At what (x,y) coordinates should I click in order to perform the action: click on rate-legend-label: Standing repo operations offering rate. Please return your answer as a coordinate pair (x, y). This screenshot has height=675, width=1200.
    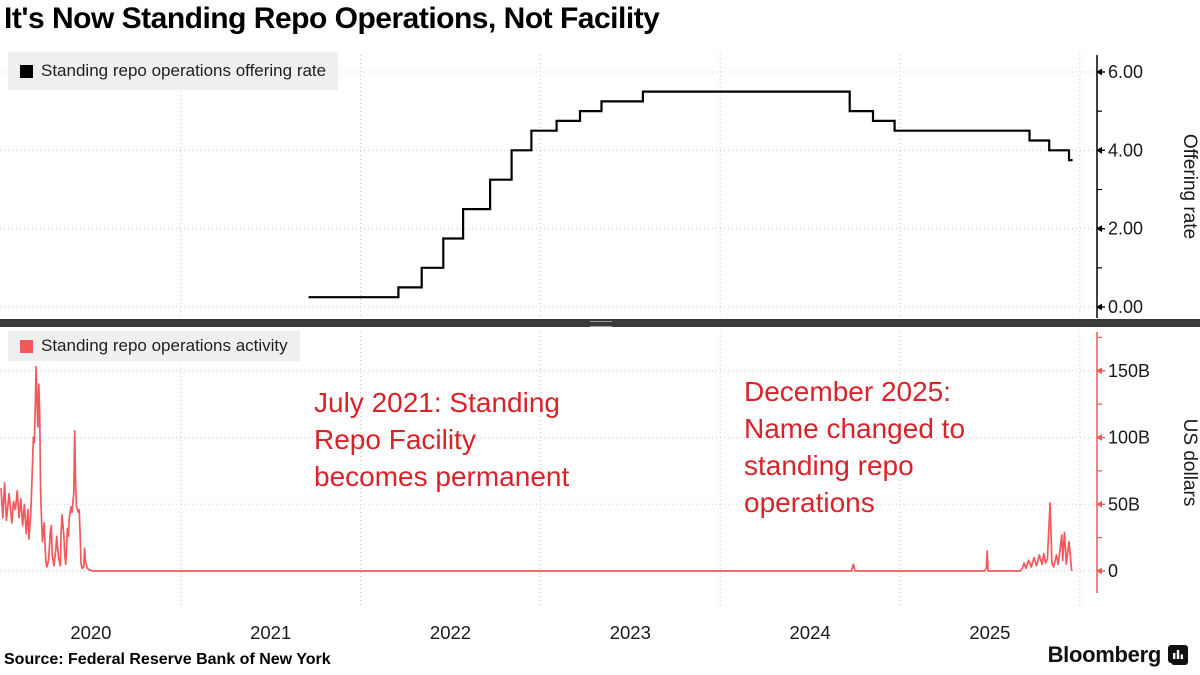
    Looking at the image, I should click on (184, 70).